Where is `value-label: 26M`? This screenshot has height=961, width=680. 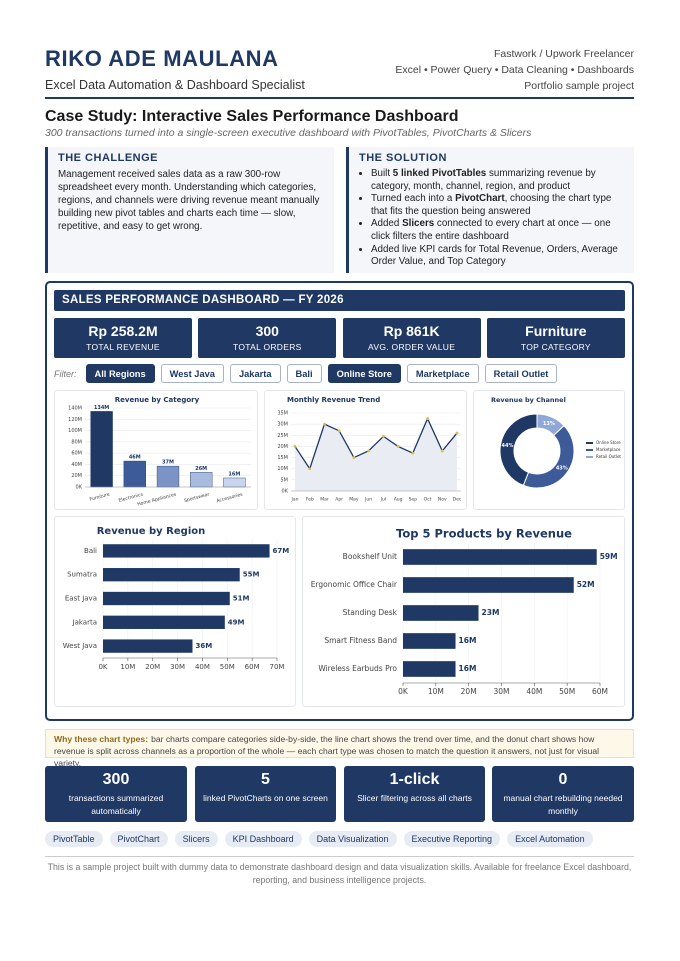
value-label: 26M is located at coordinates (201, 469).